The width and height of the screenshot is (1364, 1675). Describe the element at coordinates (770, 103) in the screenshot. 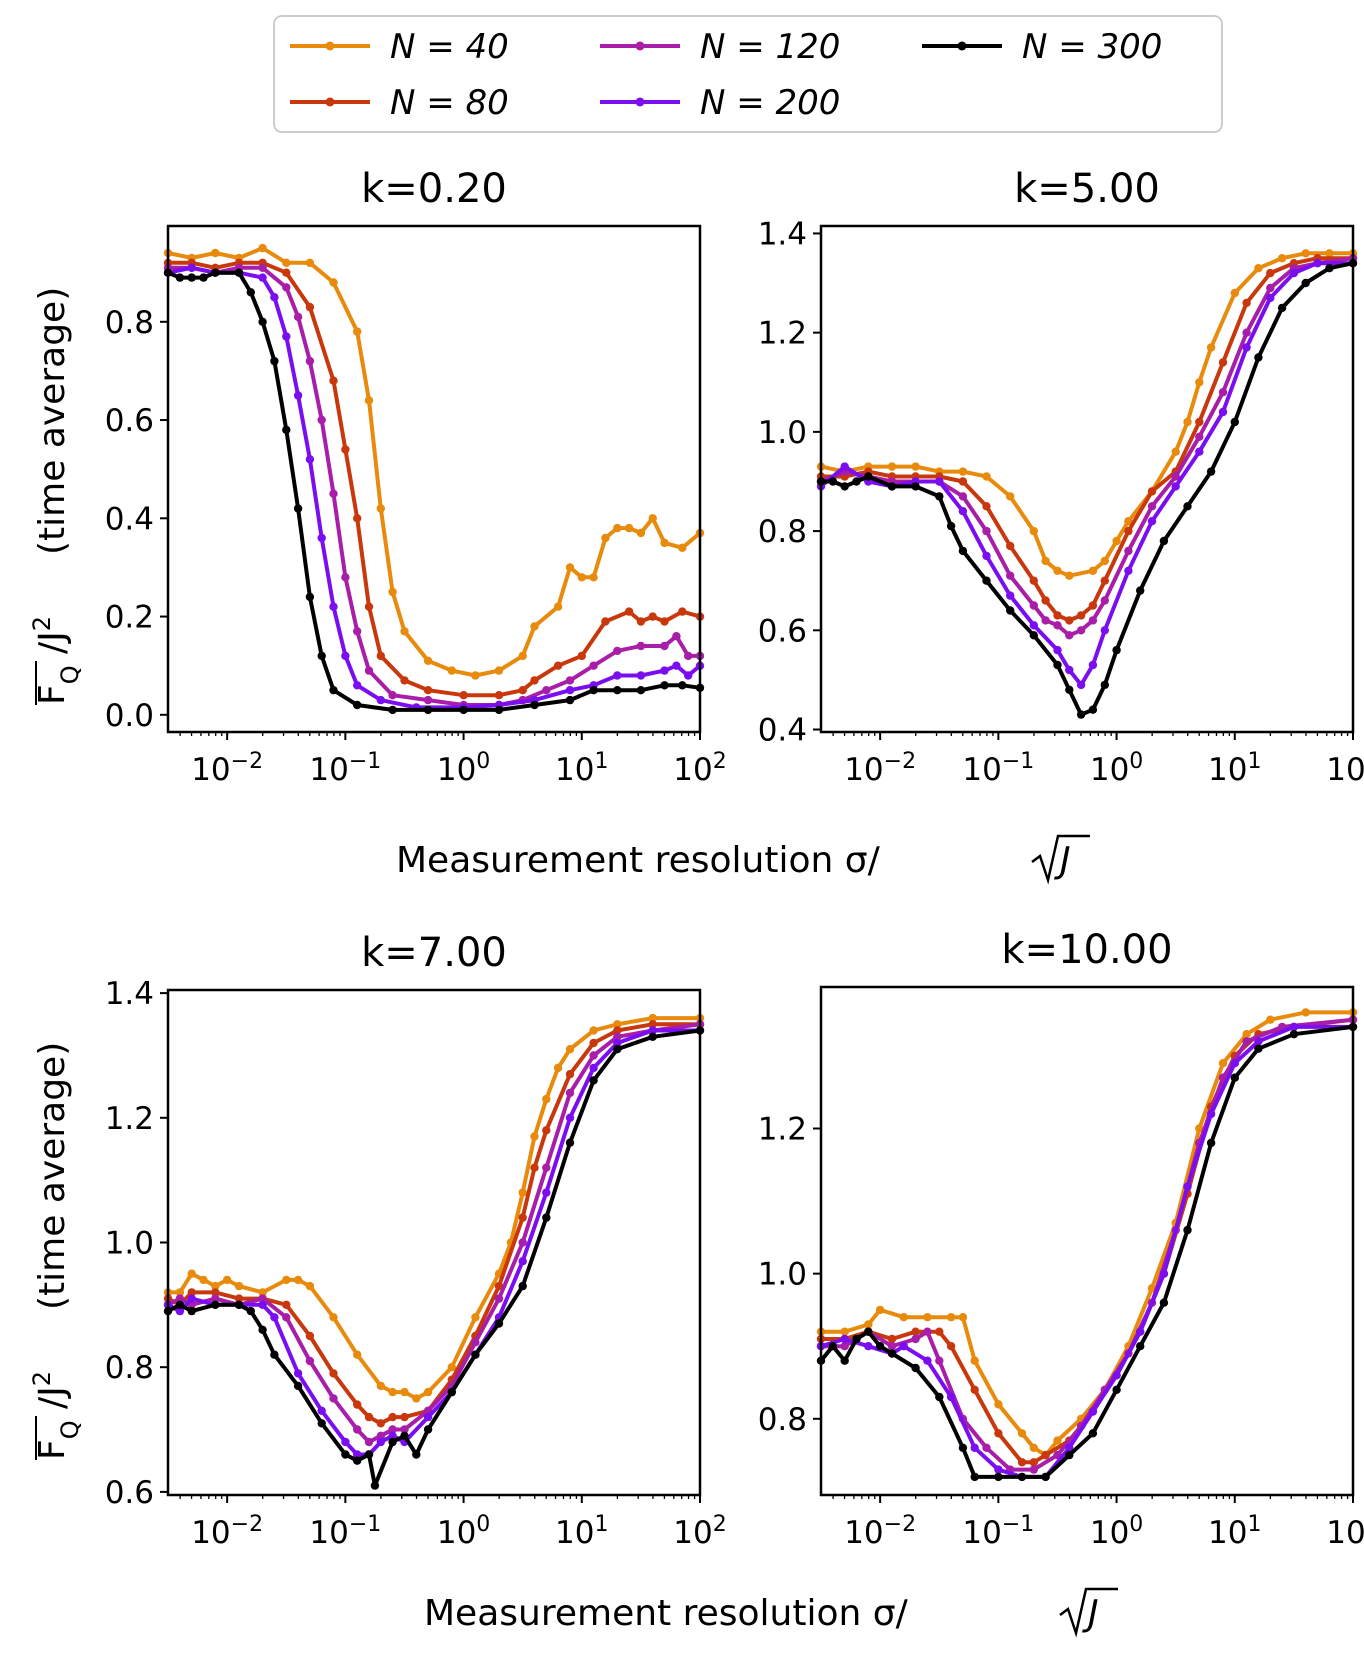

I see `legend-label: N = 200` at that location.